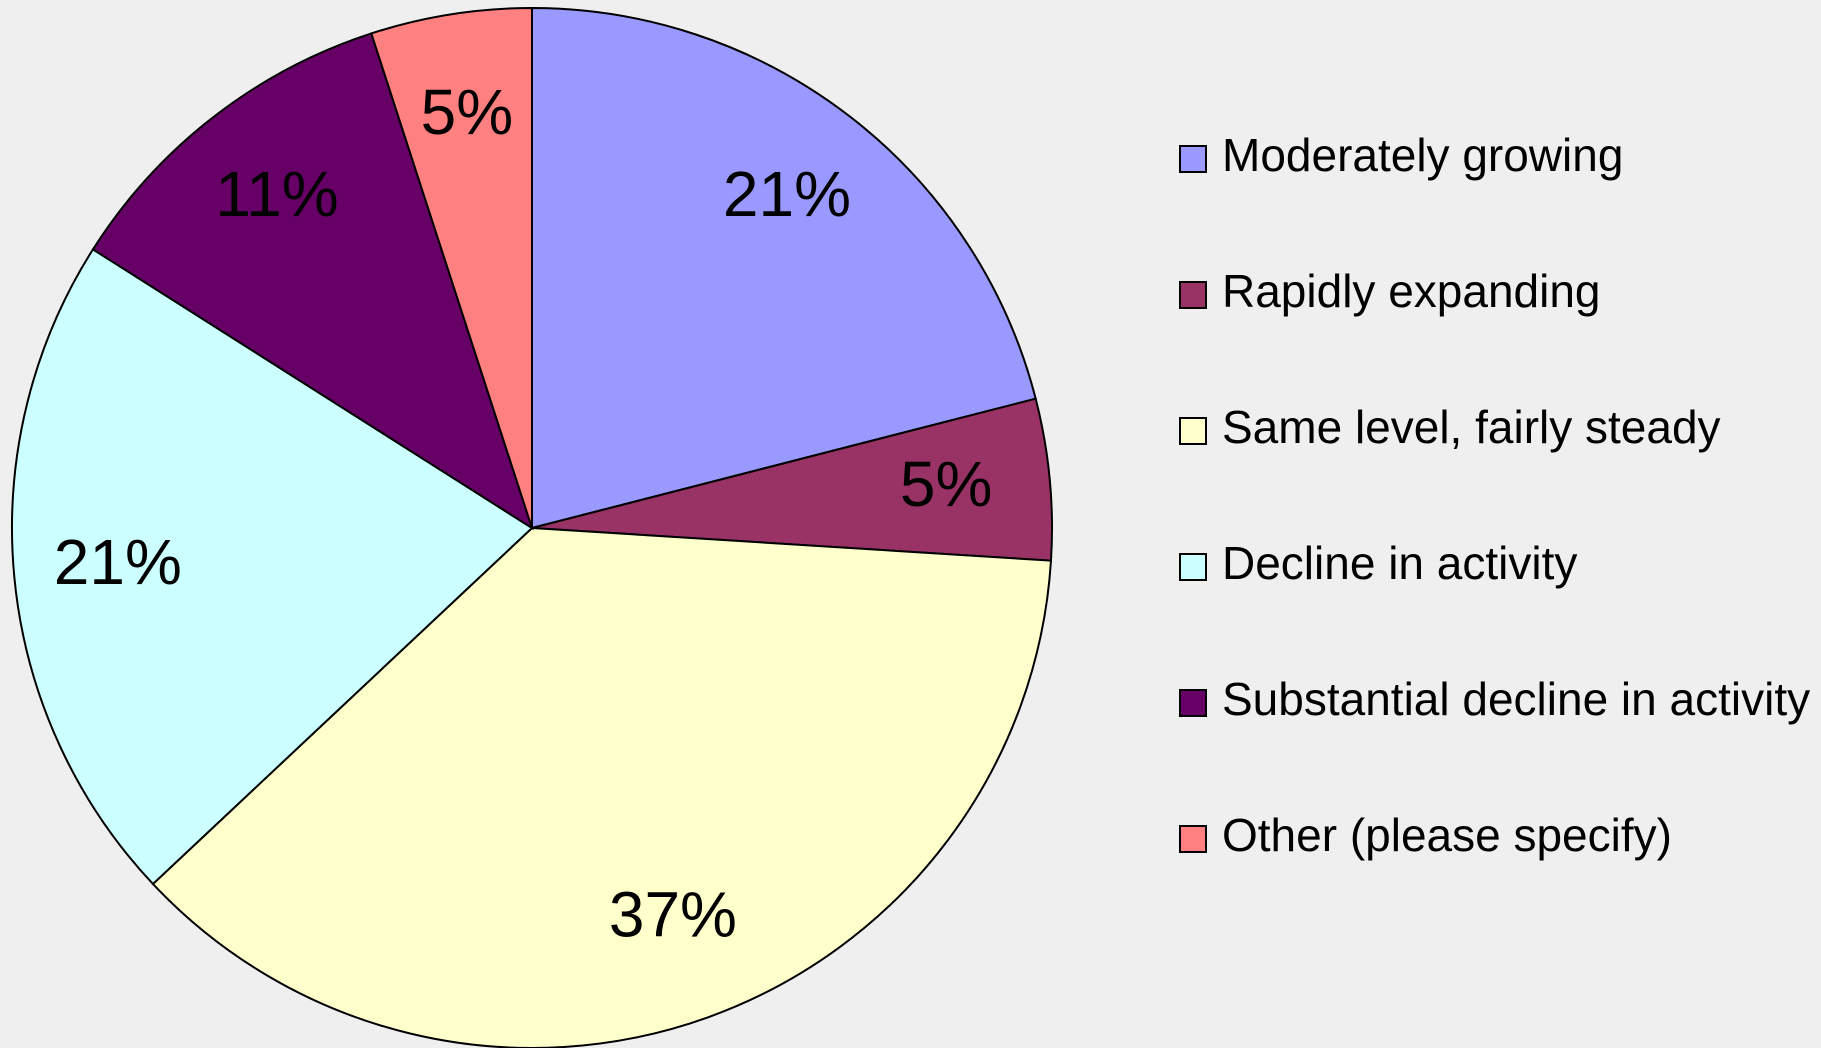  Describe the element at coordinates (276, 194) in the screenshot. I see `data-label: 11%` at that location.